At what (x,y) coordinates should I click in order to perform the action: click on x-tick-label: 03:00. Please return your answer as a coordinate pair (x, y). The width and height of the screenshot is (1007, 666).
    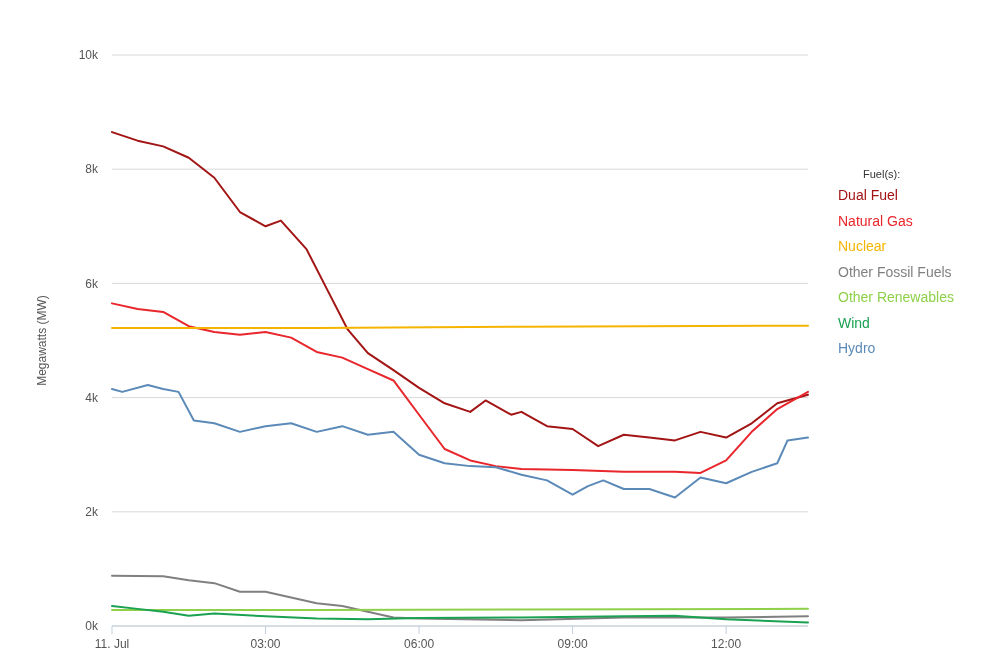
    Looking at the image, I should click on (265, 644).